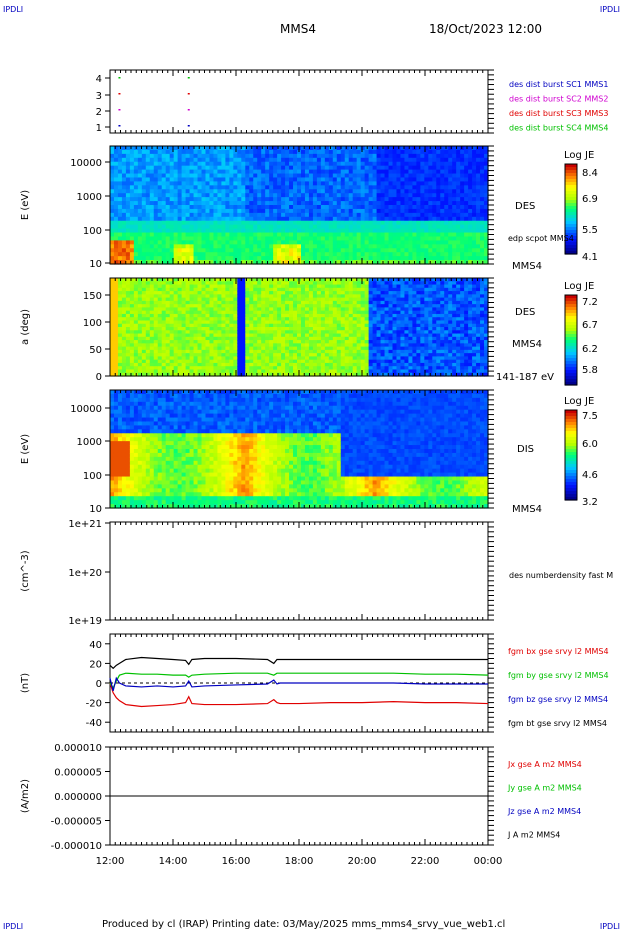  I want to click on des-pitch-angle-colorbar-frame, so click(571, 340).